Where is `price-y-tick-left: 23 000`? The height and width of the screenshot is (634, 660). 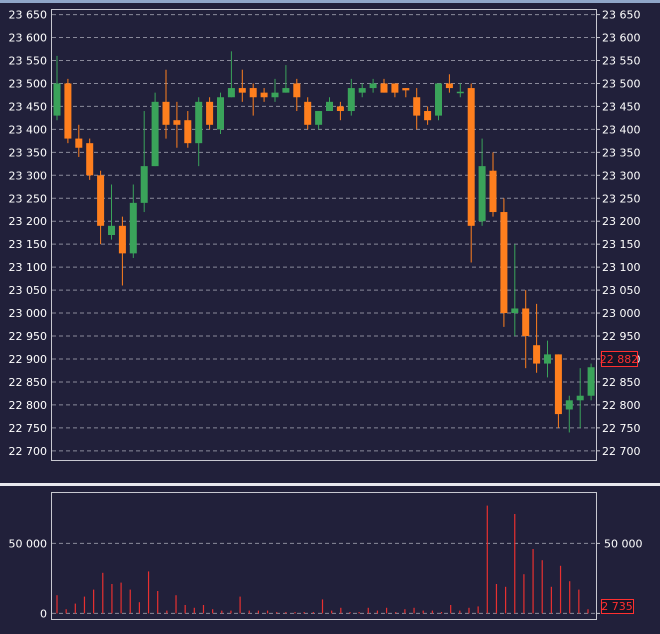
price-y-tick-left: 23 000 is located at coordinates (28, 313).